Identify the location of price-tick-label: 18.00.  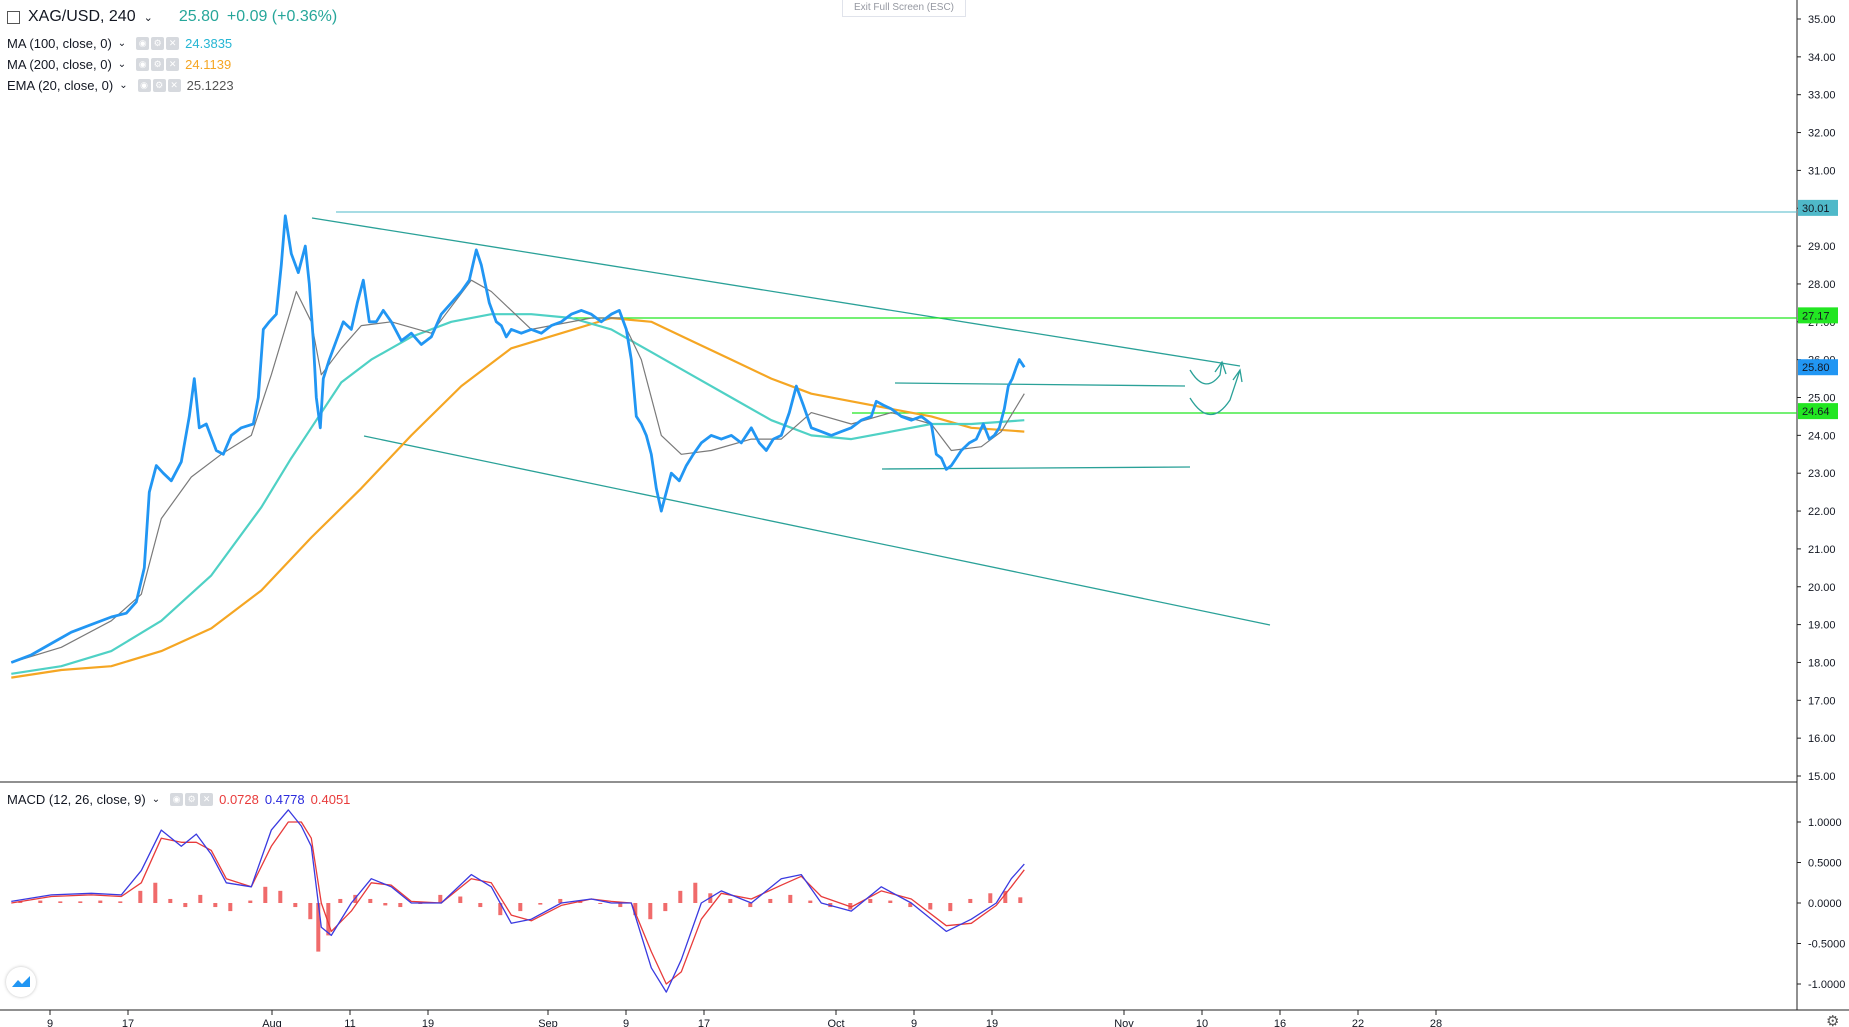
(1822, 663).